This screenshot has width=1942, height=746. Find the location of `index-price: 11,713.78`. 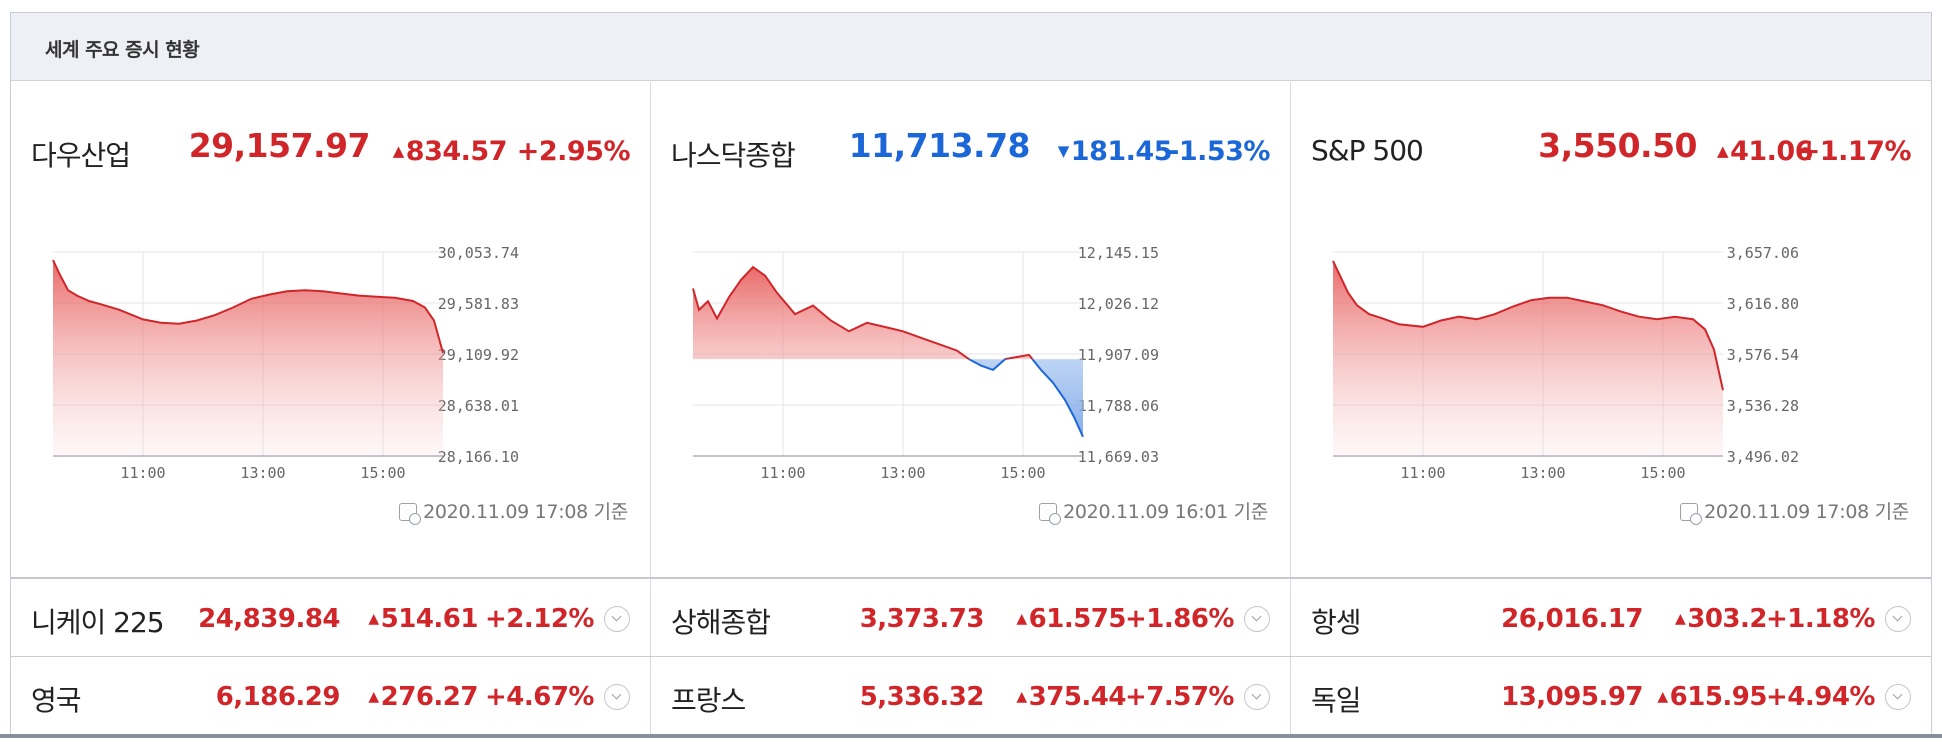

index-price: 11,713.78 is located at coordinates (939, 145).